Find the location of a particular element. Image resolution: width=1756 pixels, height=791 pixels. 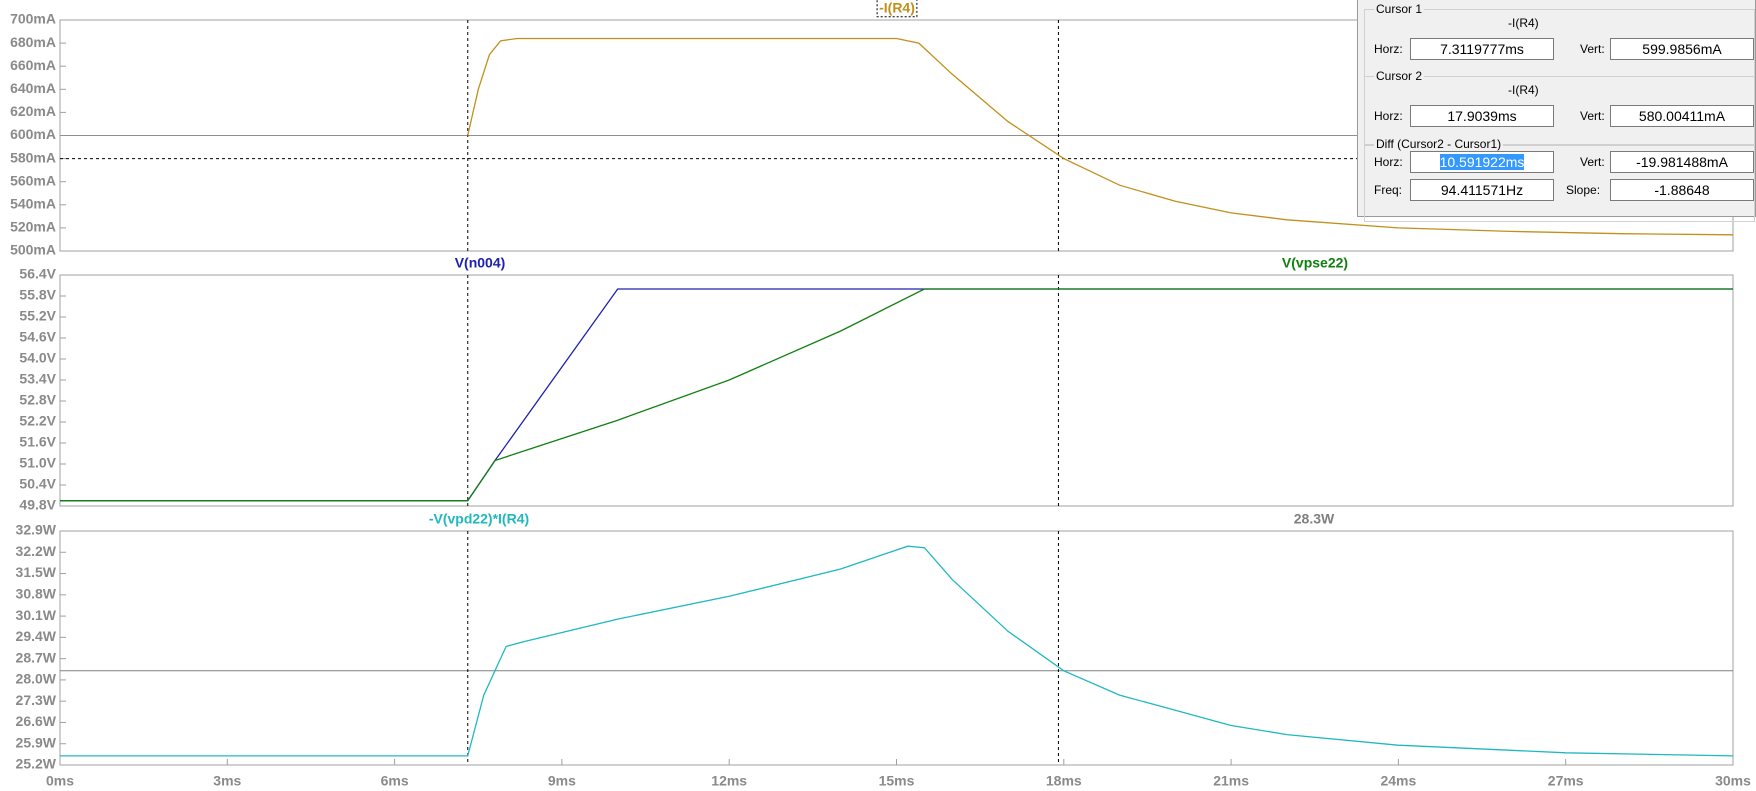

x-tick-label: 24ms is located at coordinates (1398, 781).